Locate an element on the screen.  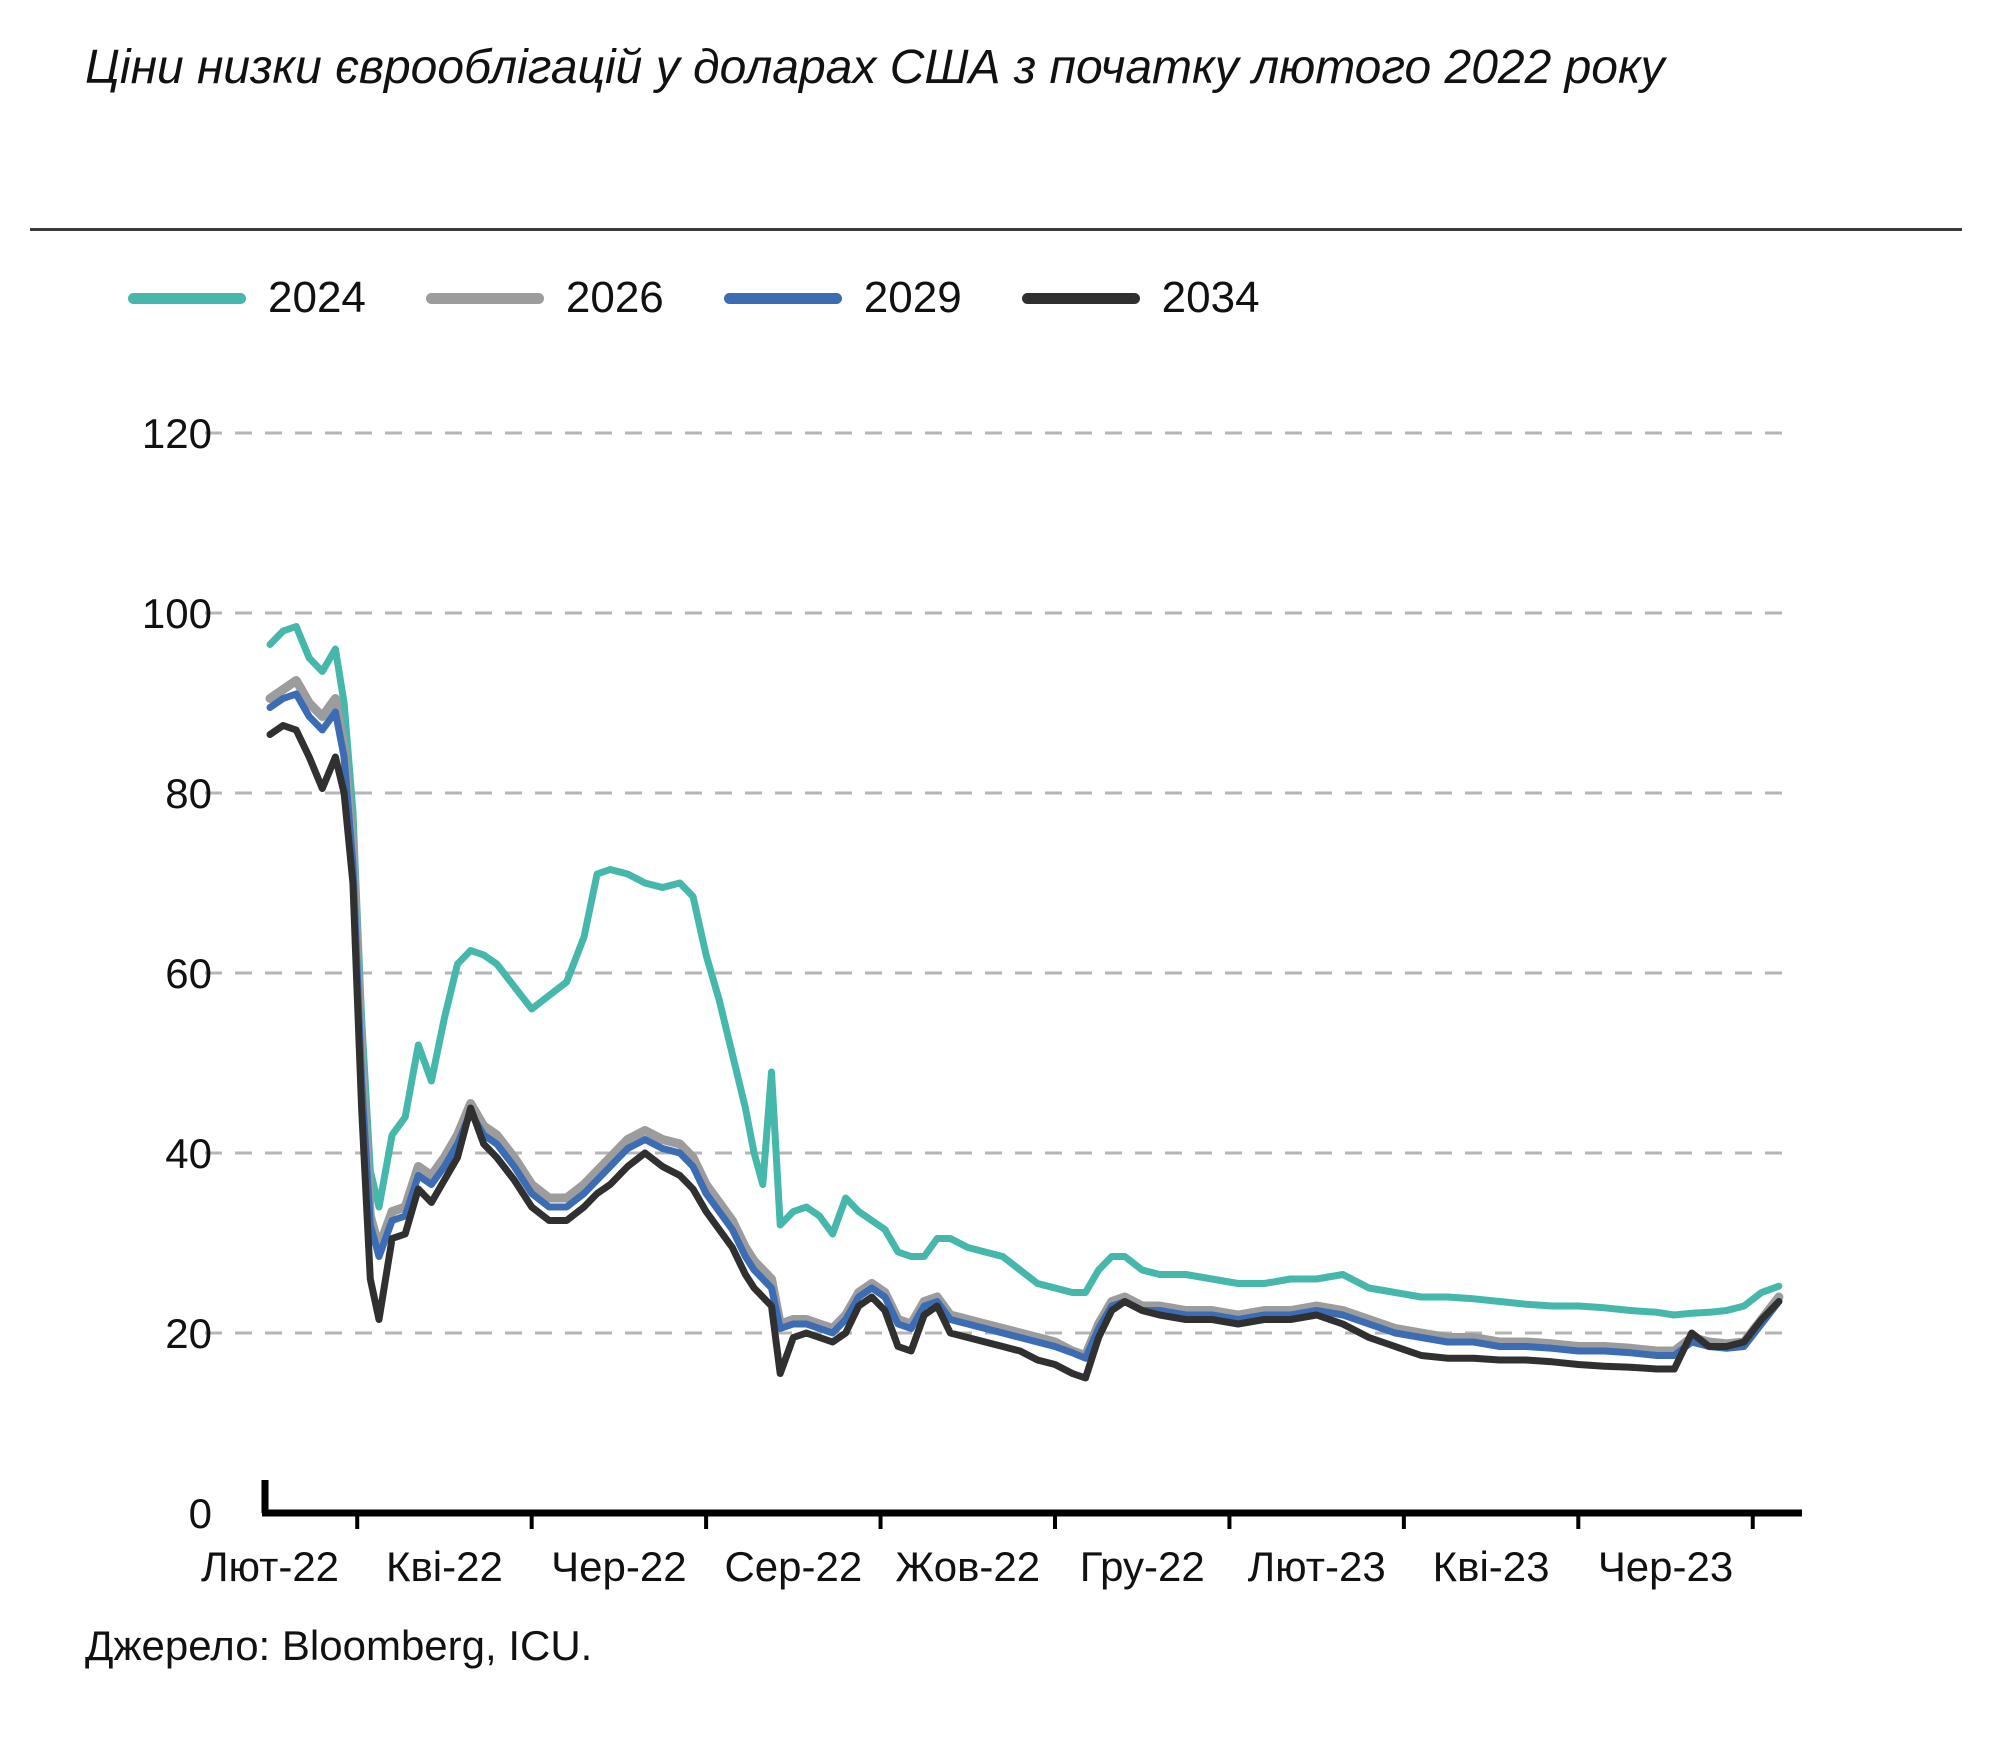
legend-label-2029: 2029 is located at coordinates (912, 297).